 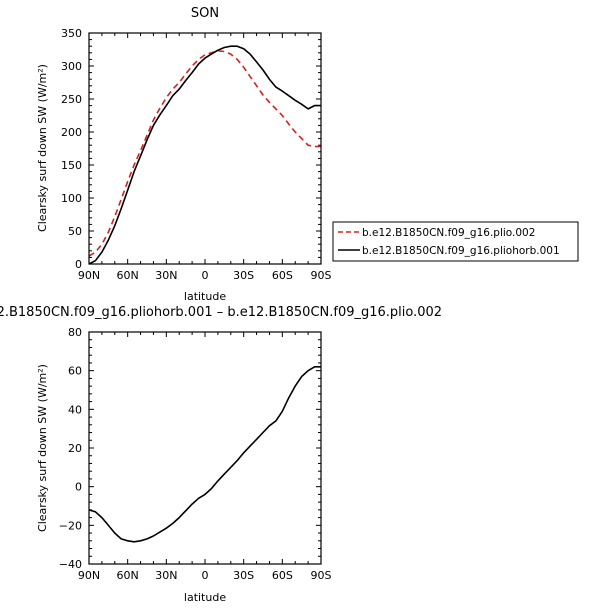 I want to click on legend-box, so click(x=455, y=241).